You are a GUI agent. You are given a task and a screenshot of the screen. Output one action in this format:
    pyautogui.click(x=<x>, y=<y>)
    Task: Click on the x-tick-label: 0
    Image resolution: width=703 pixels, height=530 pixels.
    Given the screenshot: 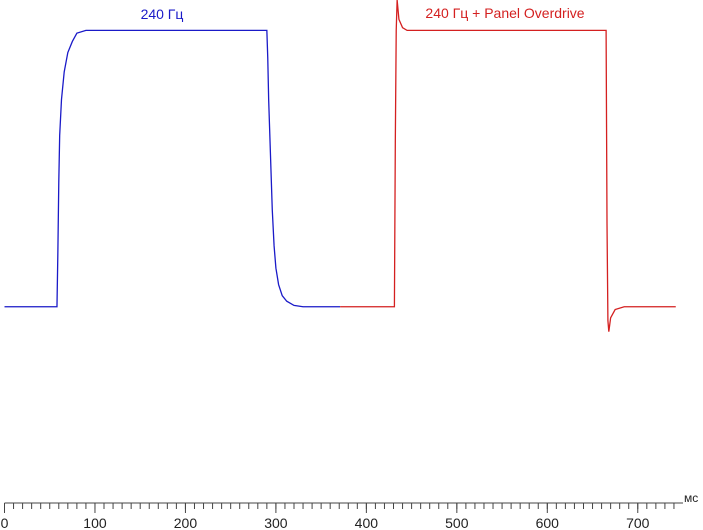 What is the action you would take?
    pyautogui.click(x=5, y=522)
    